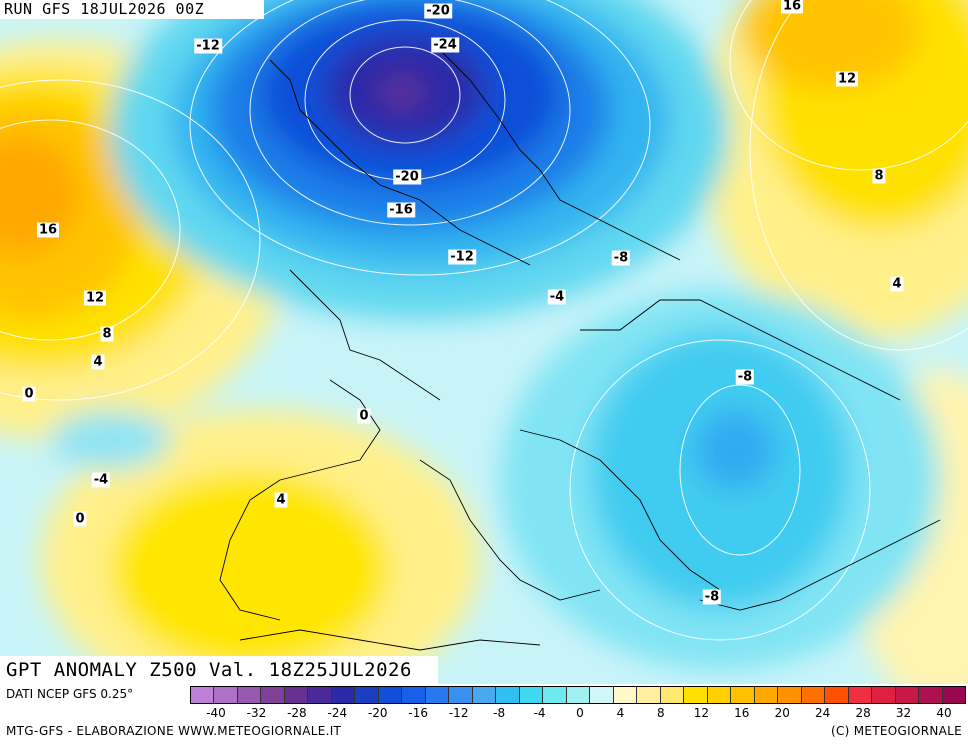 Image resolution: width=968 pixels, height=745 pixels. What do you see at coordinates (661, 713) in the screenshot?
I see `legend-tick: 8` at bounding box center [661, 713].